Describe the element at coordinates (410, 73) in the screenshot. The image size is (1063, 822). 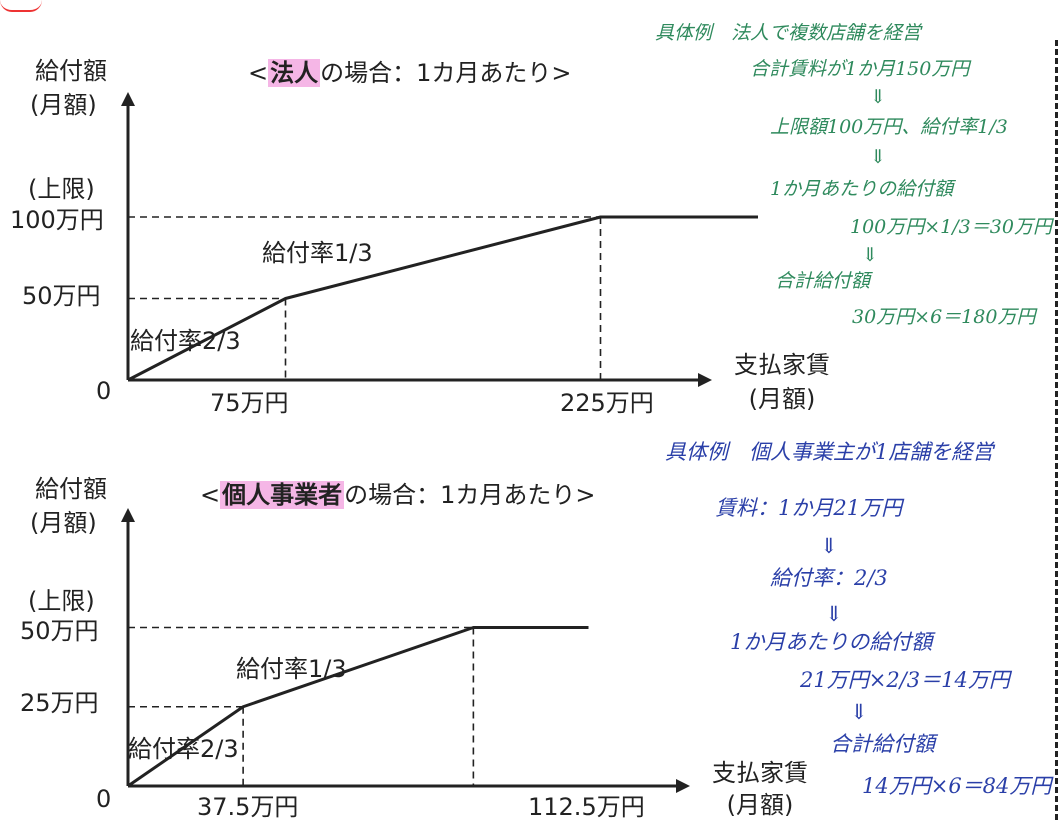
I see `chart1-title: <法人の場合：1カ月あたり>` at that location.